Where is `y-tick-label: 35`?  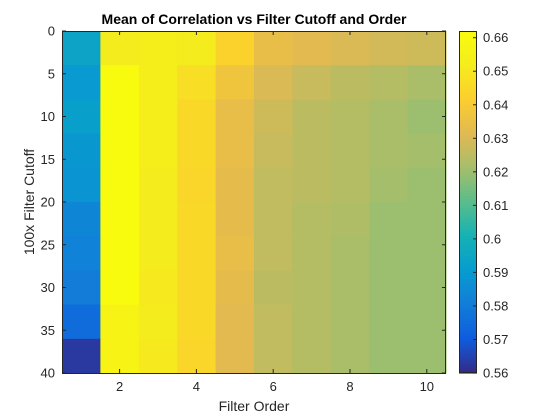 y-tick-label: 35 is located at coordinates (48, 330).